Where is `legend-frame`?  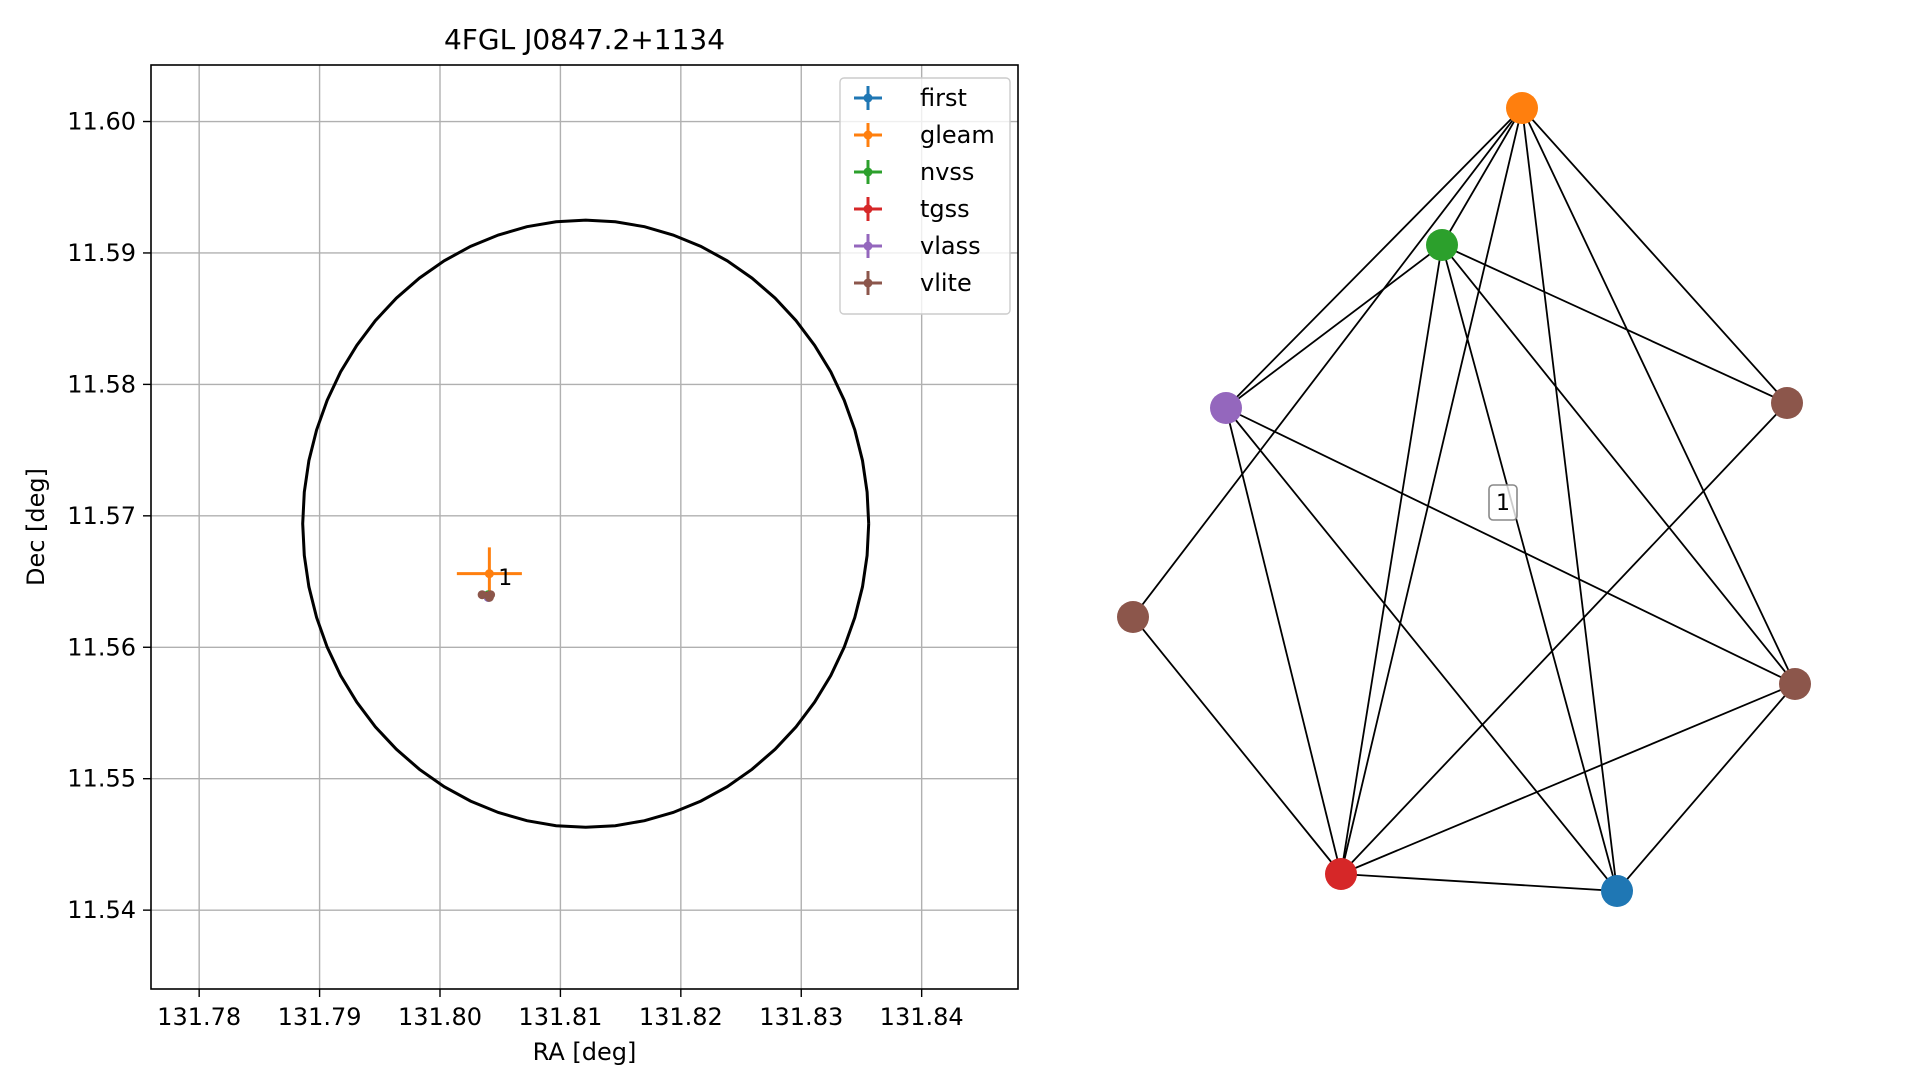
legend-frame is located at coordinates (925, 196).